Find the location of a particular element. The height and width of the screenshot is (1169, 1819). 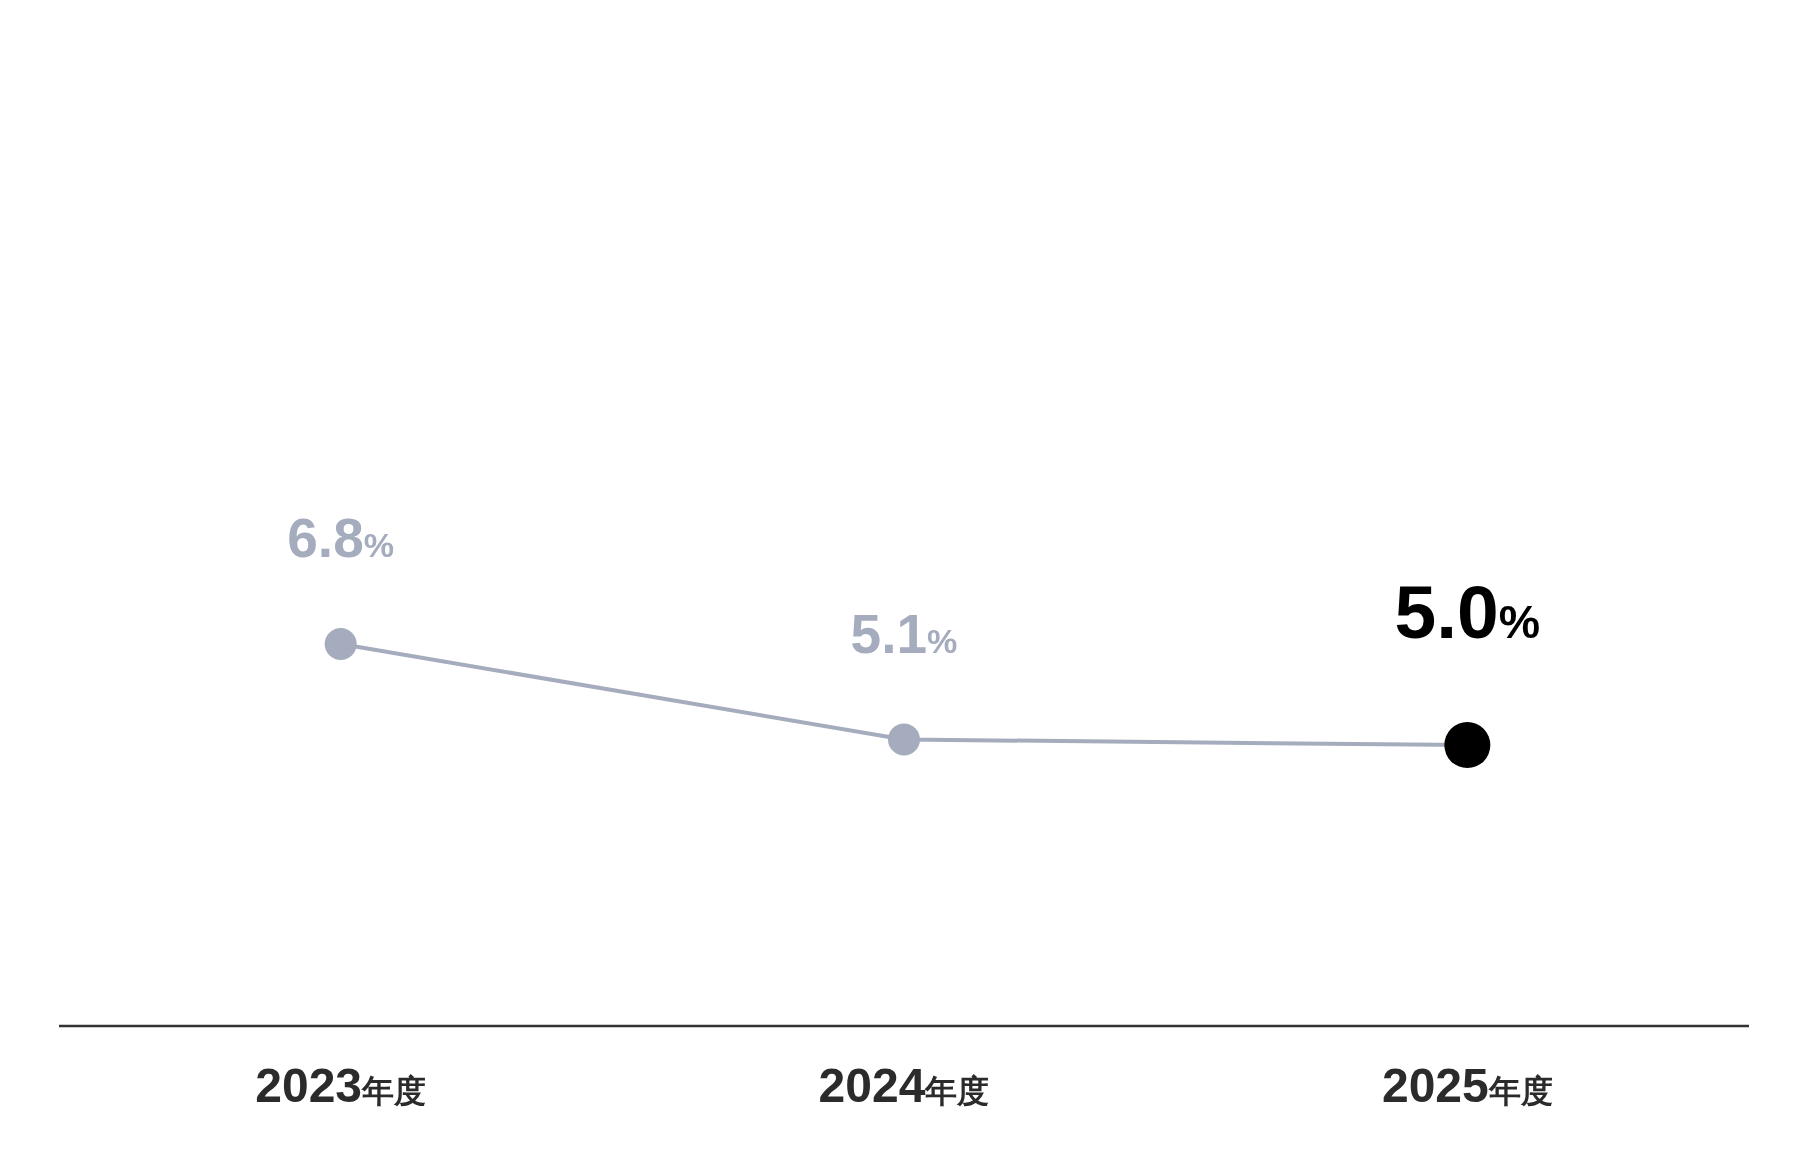

x-tick-label: 2025年度 is located at coordinates (1467, 1085).